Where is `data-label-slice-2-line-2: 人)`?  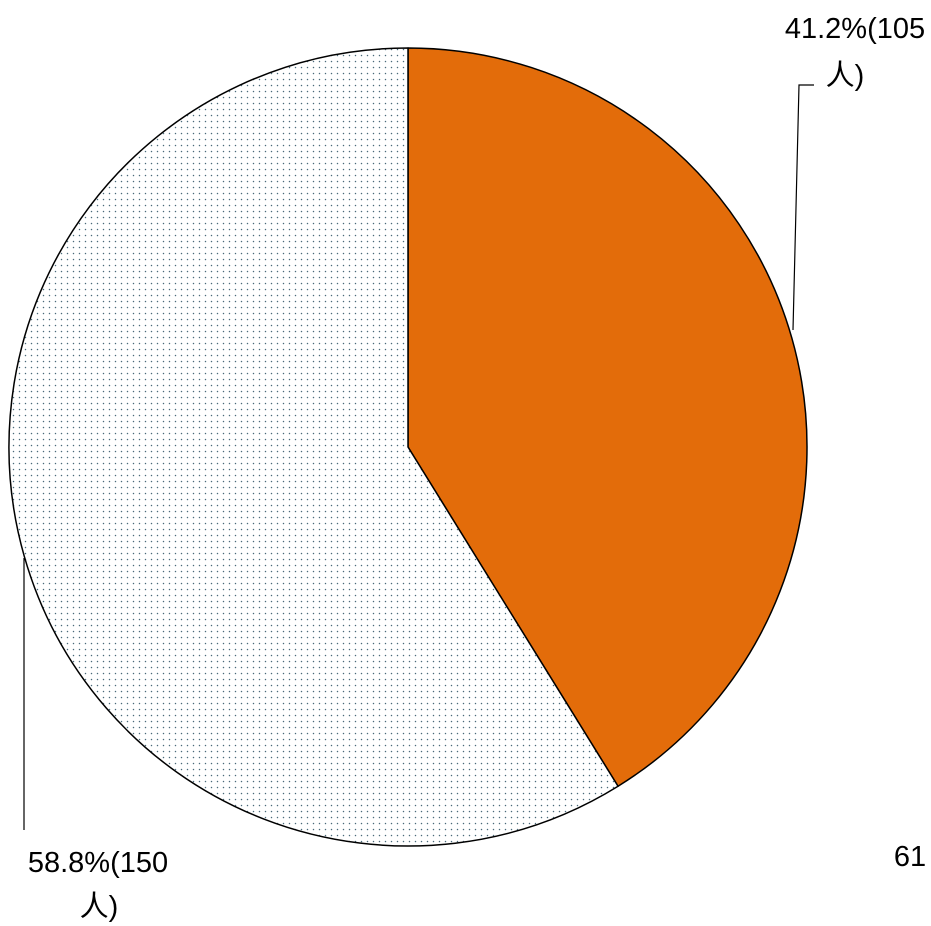
data-label-slice-2-line-2: 人) is located at coordinates (99, 907).